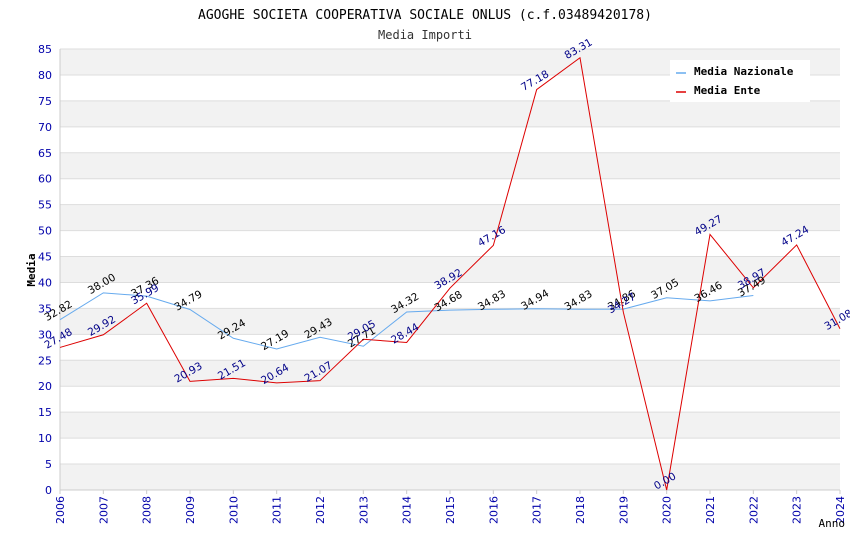 The width and height of the screenshot is (850, 550). I want to click on y-tick-label: 30, so click(45, 334).